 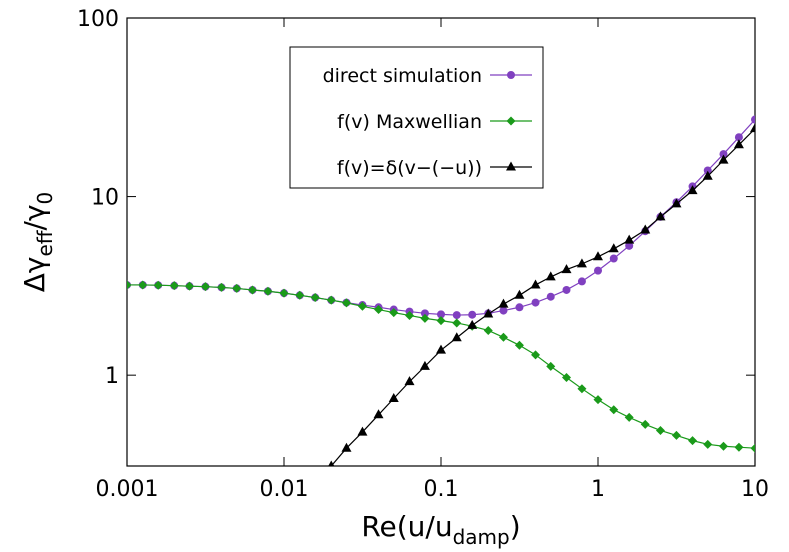 What do you see at coordinates (45, 198) in the screenshot?
I see `y-label-sub: 0` at bounding box center [45, 198].